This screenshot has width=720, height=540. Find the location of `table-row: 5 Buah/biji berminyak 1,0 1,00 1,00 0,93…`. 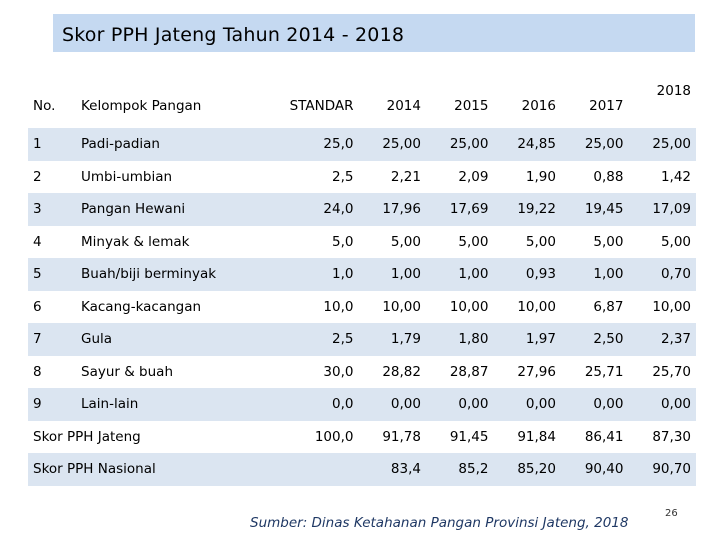

table-row: 5 Buah/biji berminyak 1,0 1,00 1,00 0,93… is located at coordinates (362, 274).